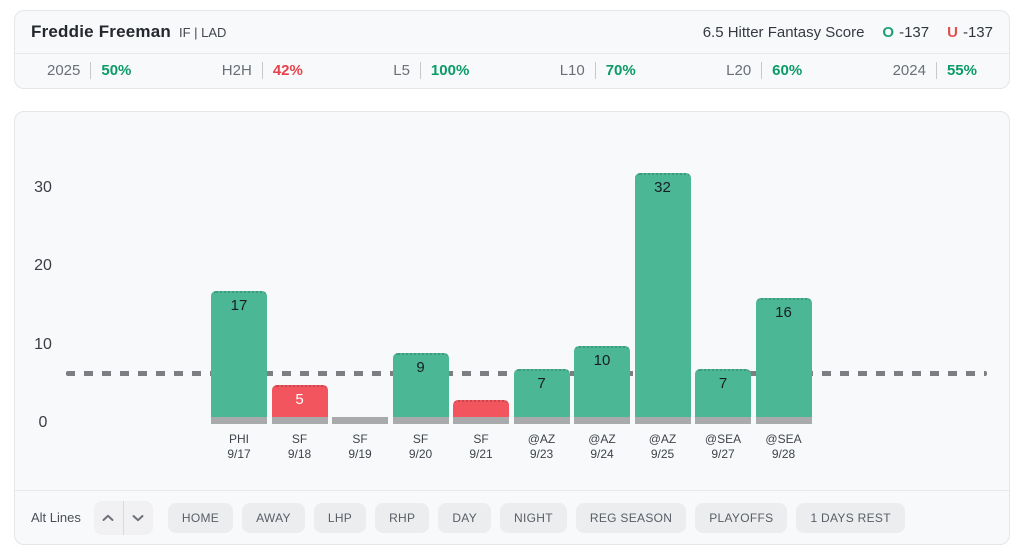  What do you see at coordinates (299, 446) in the screenshot?
I see `x-axis-label: SF 9/18` at bounding box center [299, 446].